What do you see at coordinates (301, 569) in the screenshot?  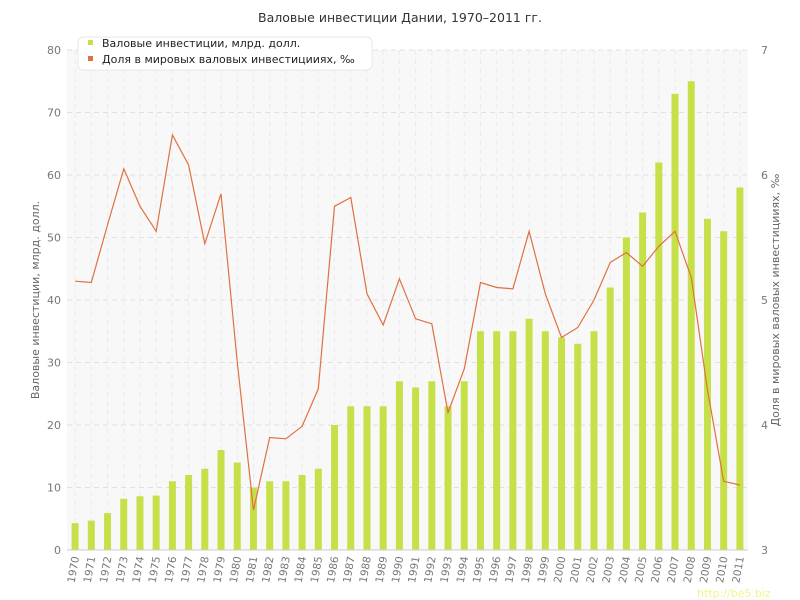 I see `x-tick-label: 1984` at bounding box center [301, 569].